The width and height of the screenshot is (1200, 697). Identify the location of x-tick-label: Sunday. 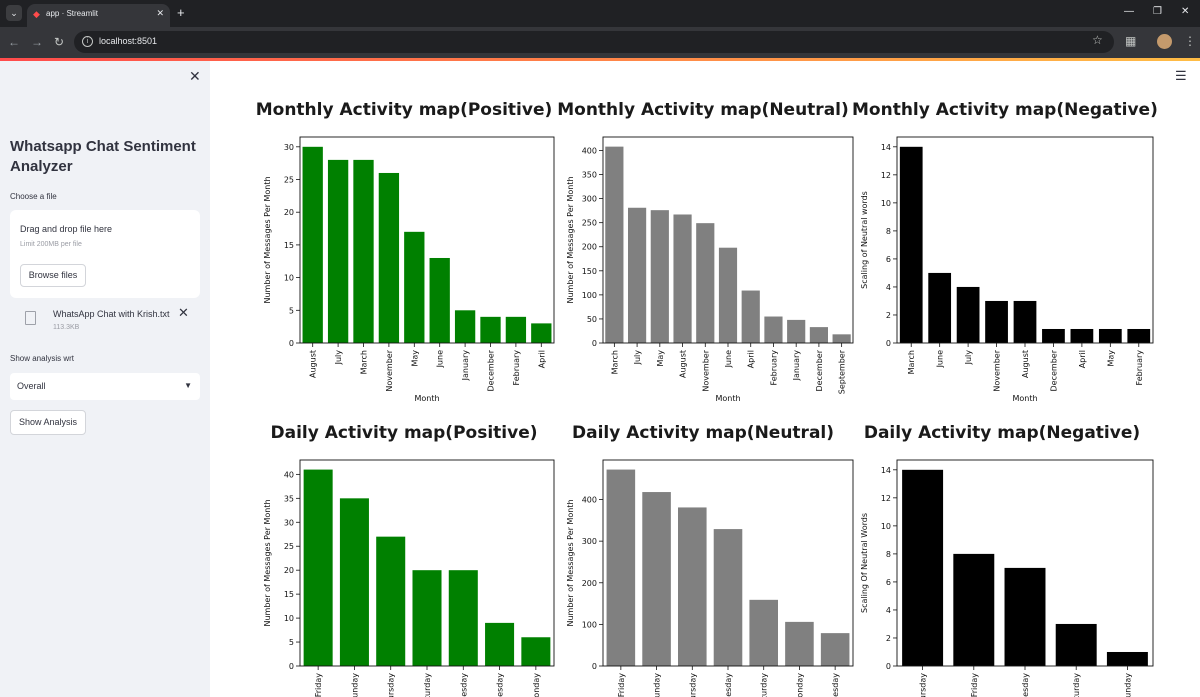
(657, 685).